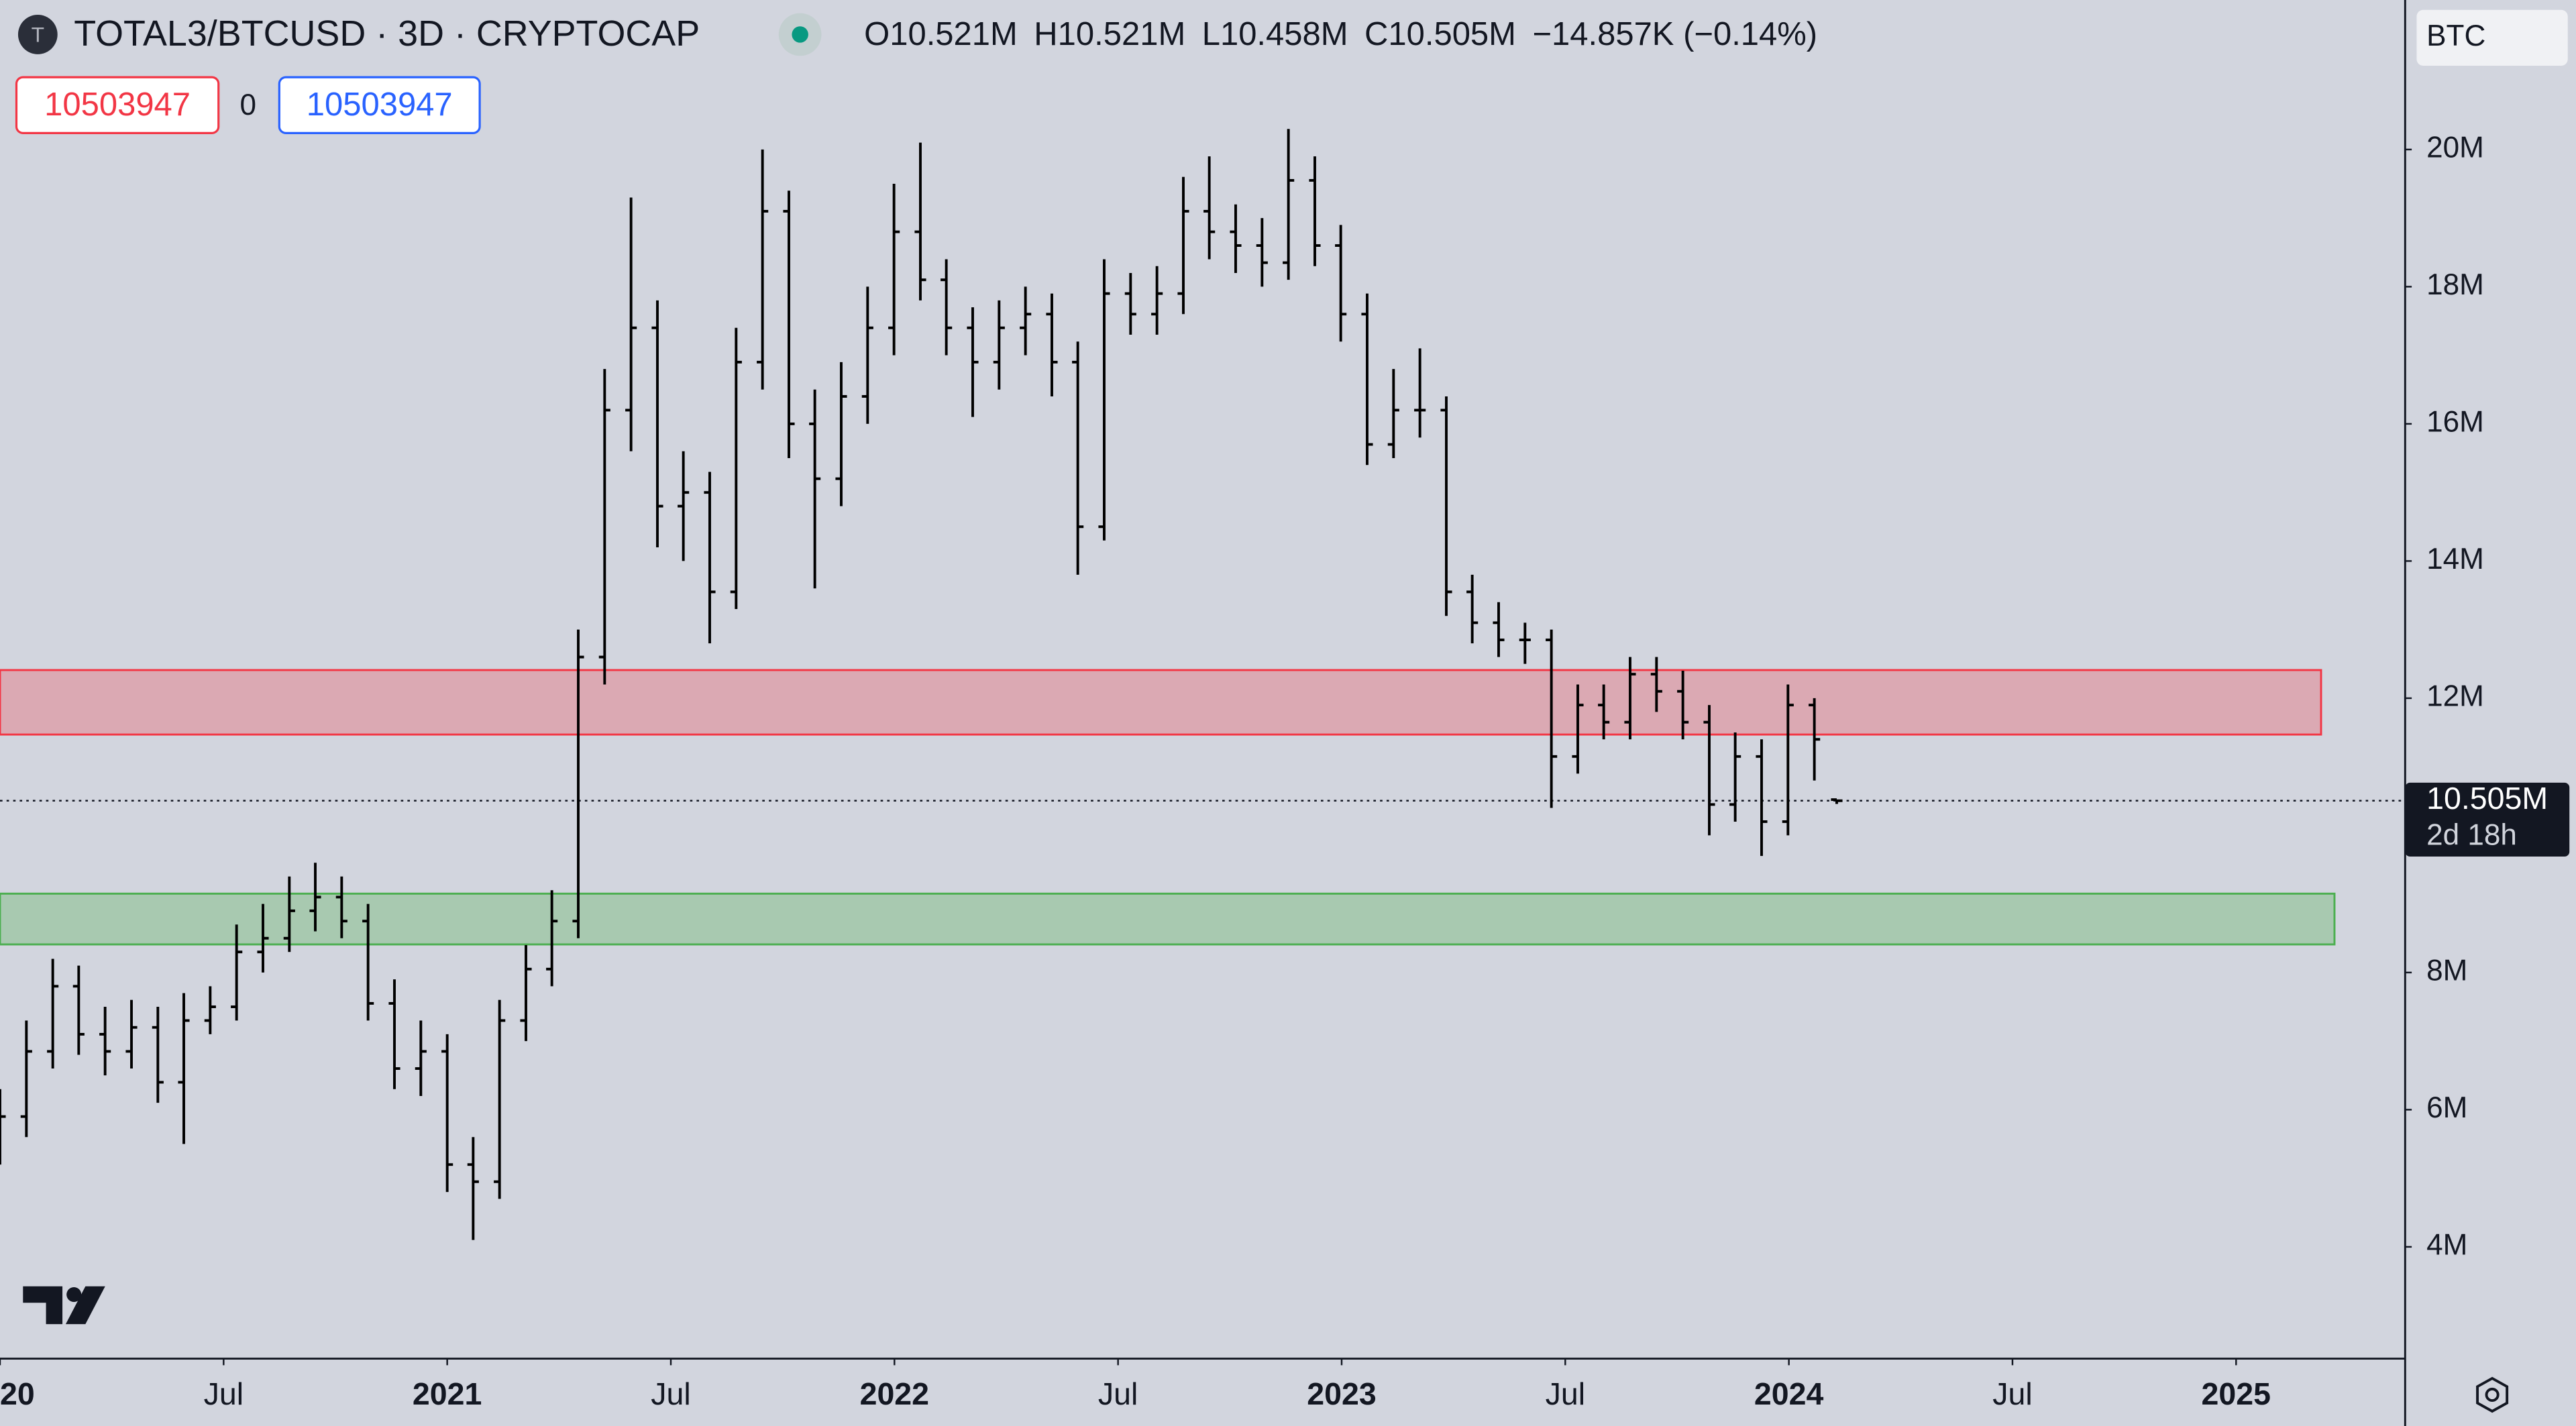  Describe the element at coordinates (1341, 1393) in the screenshot. I see `x-tick-label: 2023` at that location.